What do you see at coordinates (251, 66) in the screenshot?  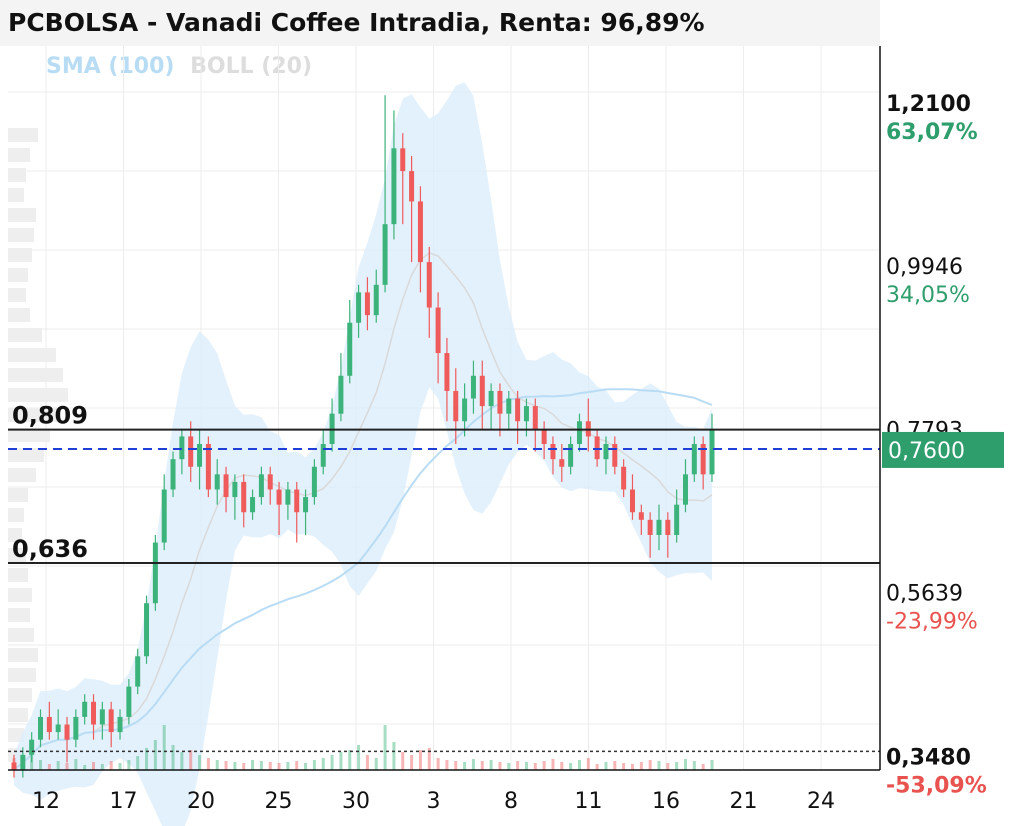 I see `legend-boll: BOLL (20)` at bounding box center [251, 66].